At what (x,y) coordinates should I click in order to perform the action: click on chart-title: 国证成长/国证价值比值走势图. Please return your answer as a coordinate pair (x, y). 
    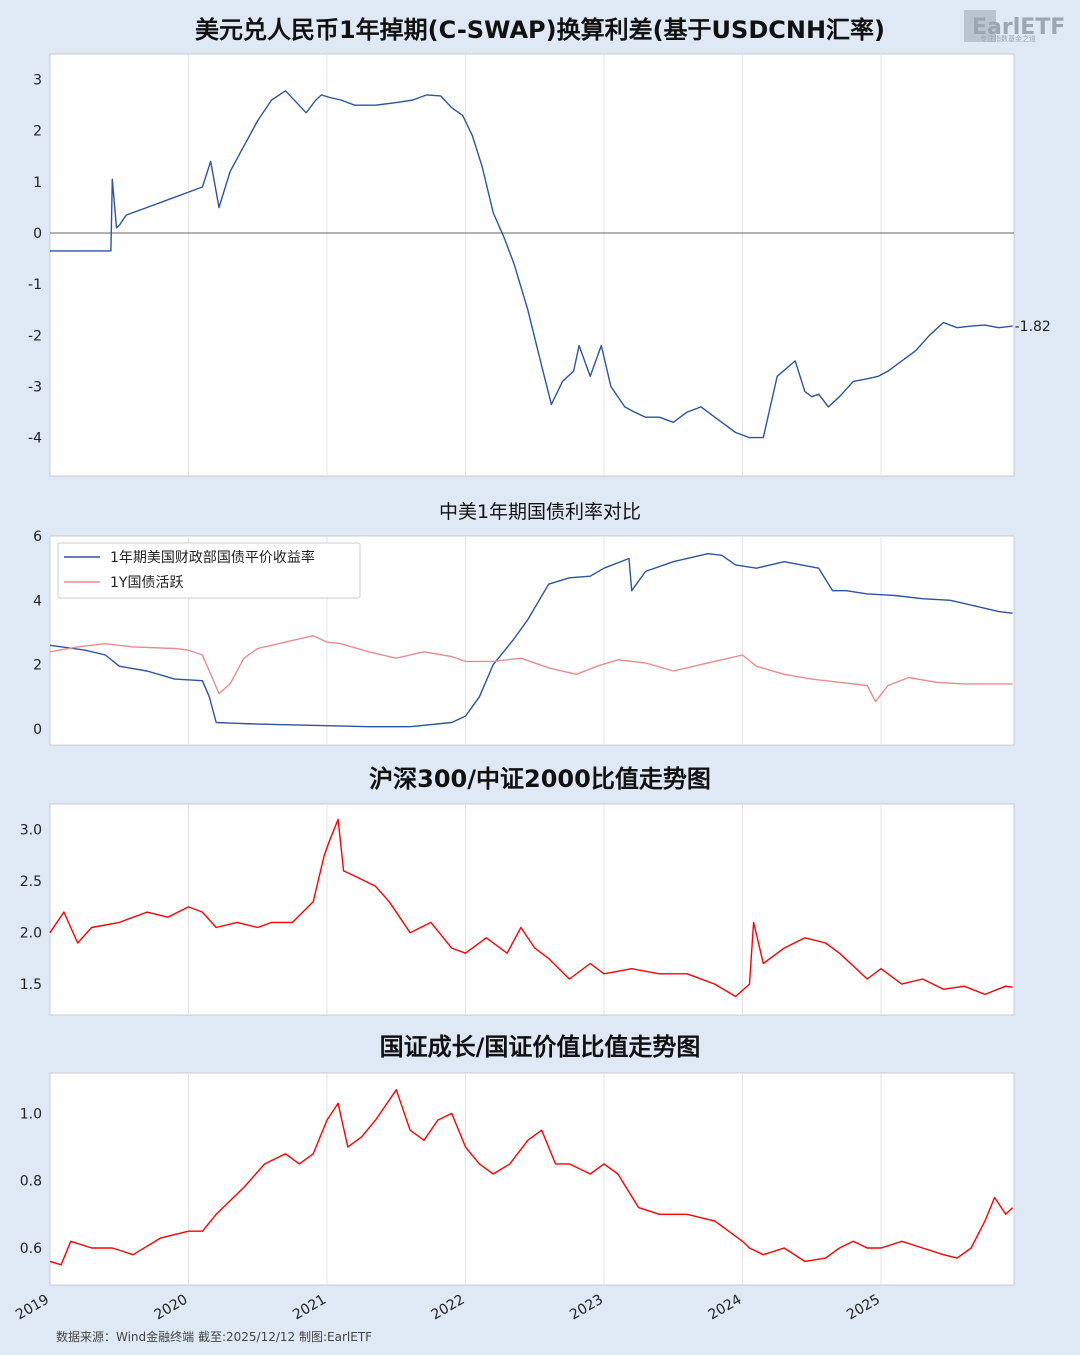
    Looking at the image, I should click on (540, 1047).